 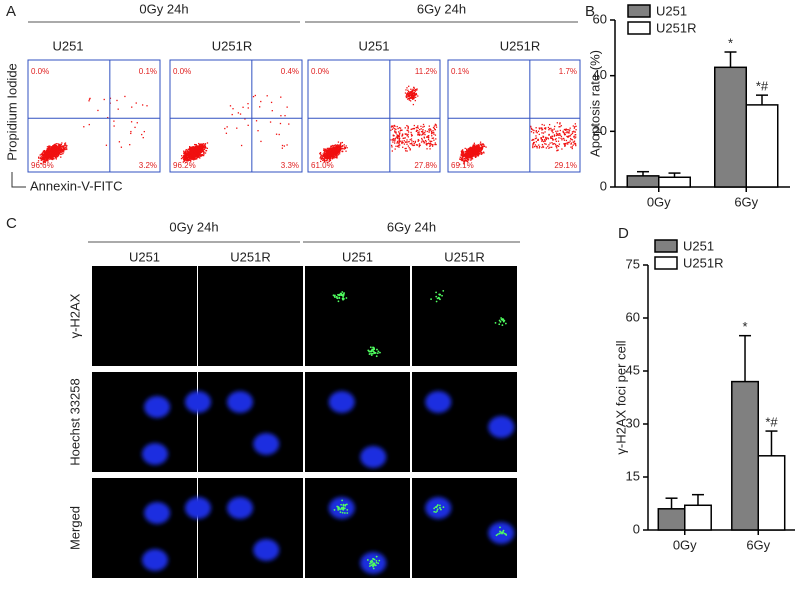 What do you see at coordinates (74, 421) in the screenshot?
I see `row-label: Hoechst 33258` at bounding box center [74, 421].